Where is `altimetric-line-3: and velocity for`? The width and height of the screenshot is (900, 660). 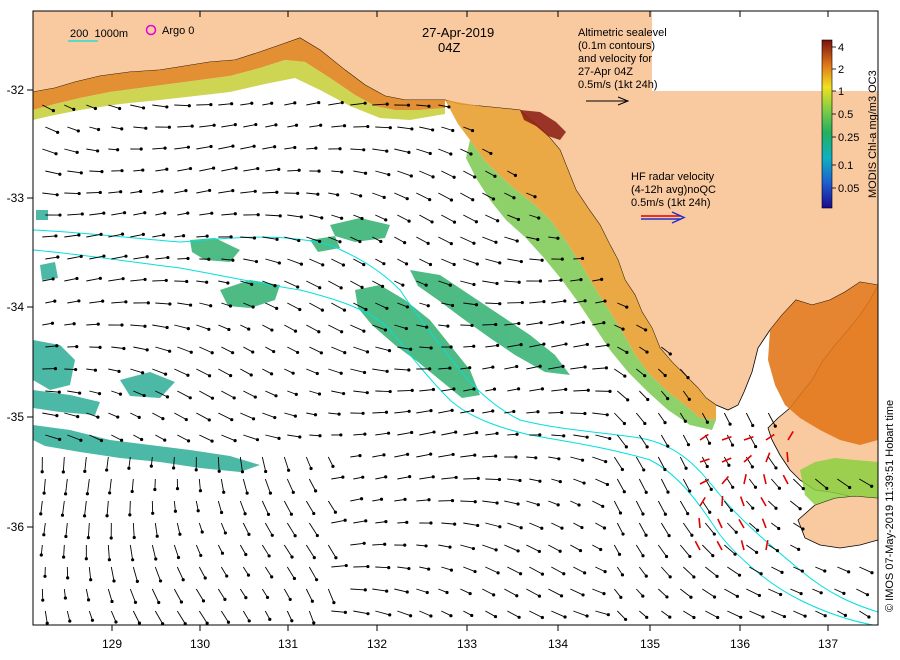
altimetric-line-3: and velocity for is located at coordinates (615, 59).